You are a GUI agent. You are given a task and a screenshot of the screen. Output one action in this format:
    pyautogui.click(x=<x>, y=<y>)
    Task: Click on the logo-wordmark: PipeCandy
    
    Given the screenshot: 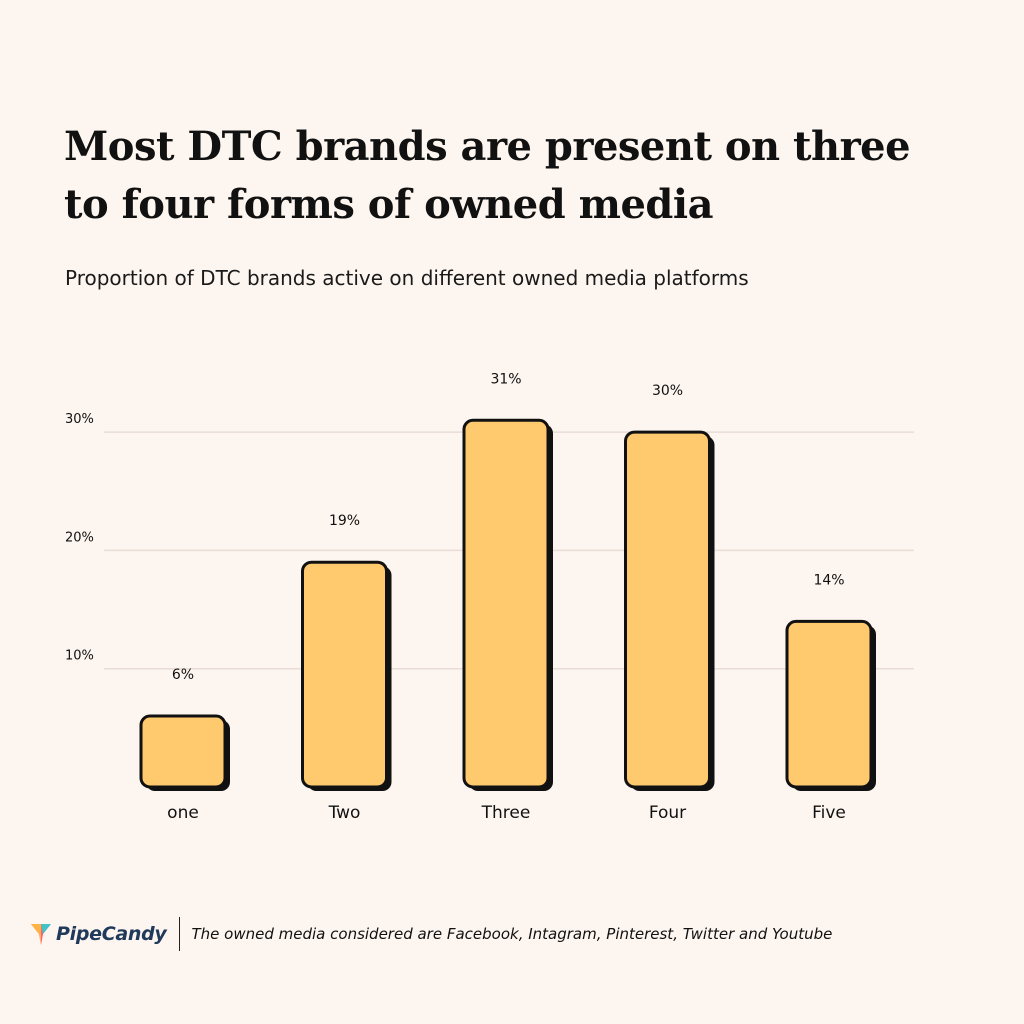 What is the action you would take?
    pyautogui.click(x=111, y=934)
    